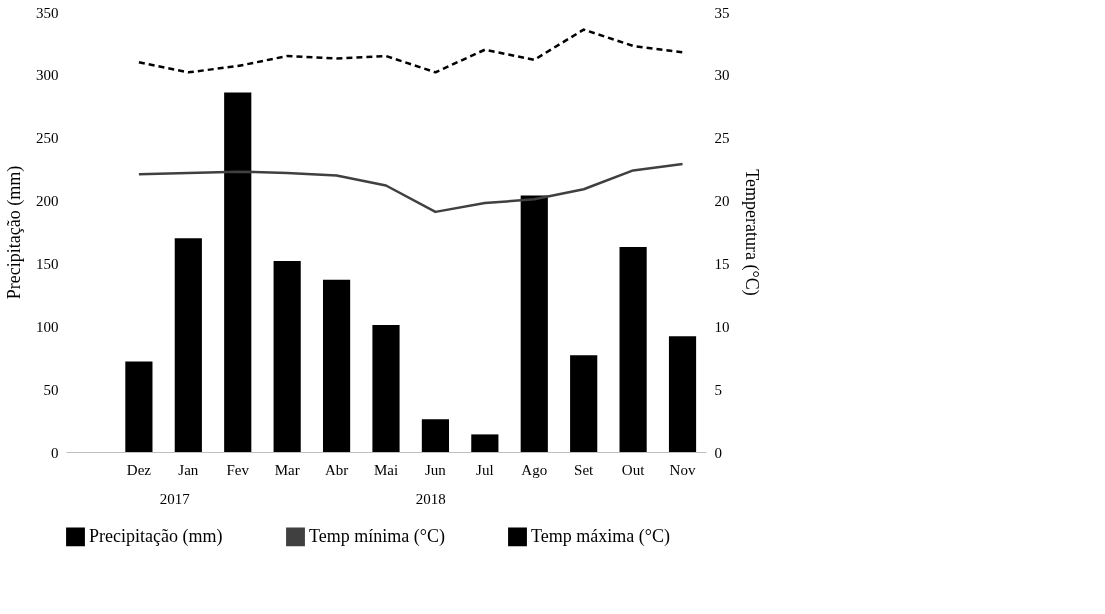  What do you see at coordinates (51, 389) in the screenshot?
I see `y-tick-label: 50` at bounding box center [51, 389].